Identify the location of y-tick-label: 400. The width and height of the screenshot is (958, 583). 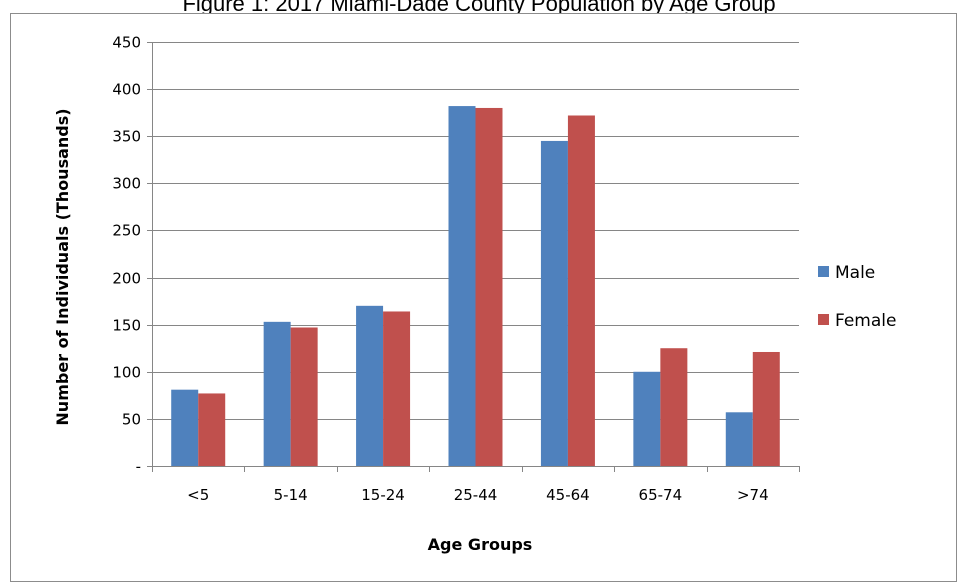
(126, 90).